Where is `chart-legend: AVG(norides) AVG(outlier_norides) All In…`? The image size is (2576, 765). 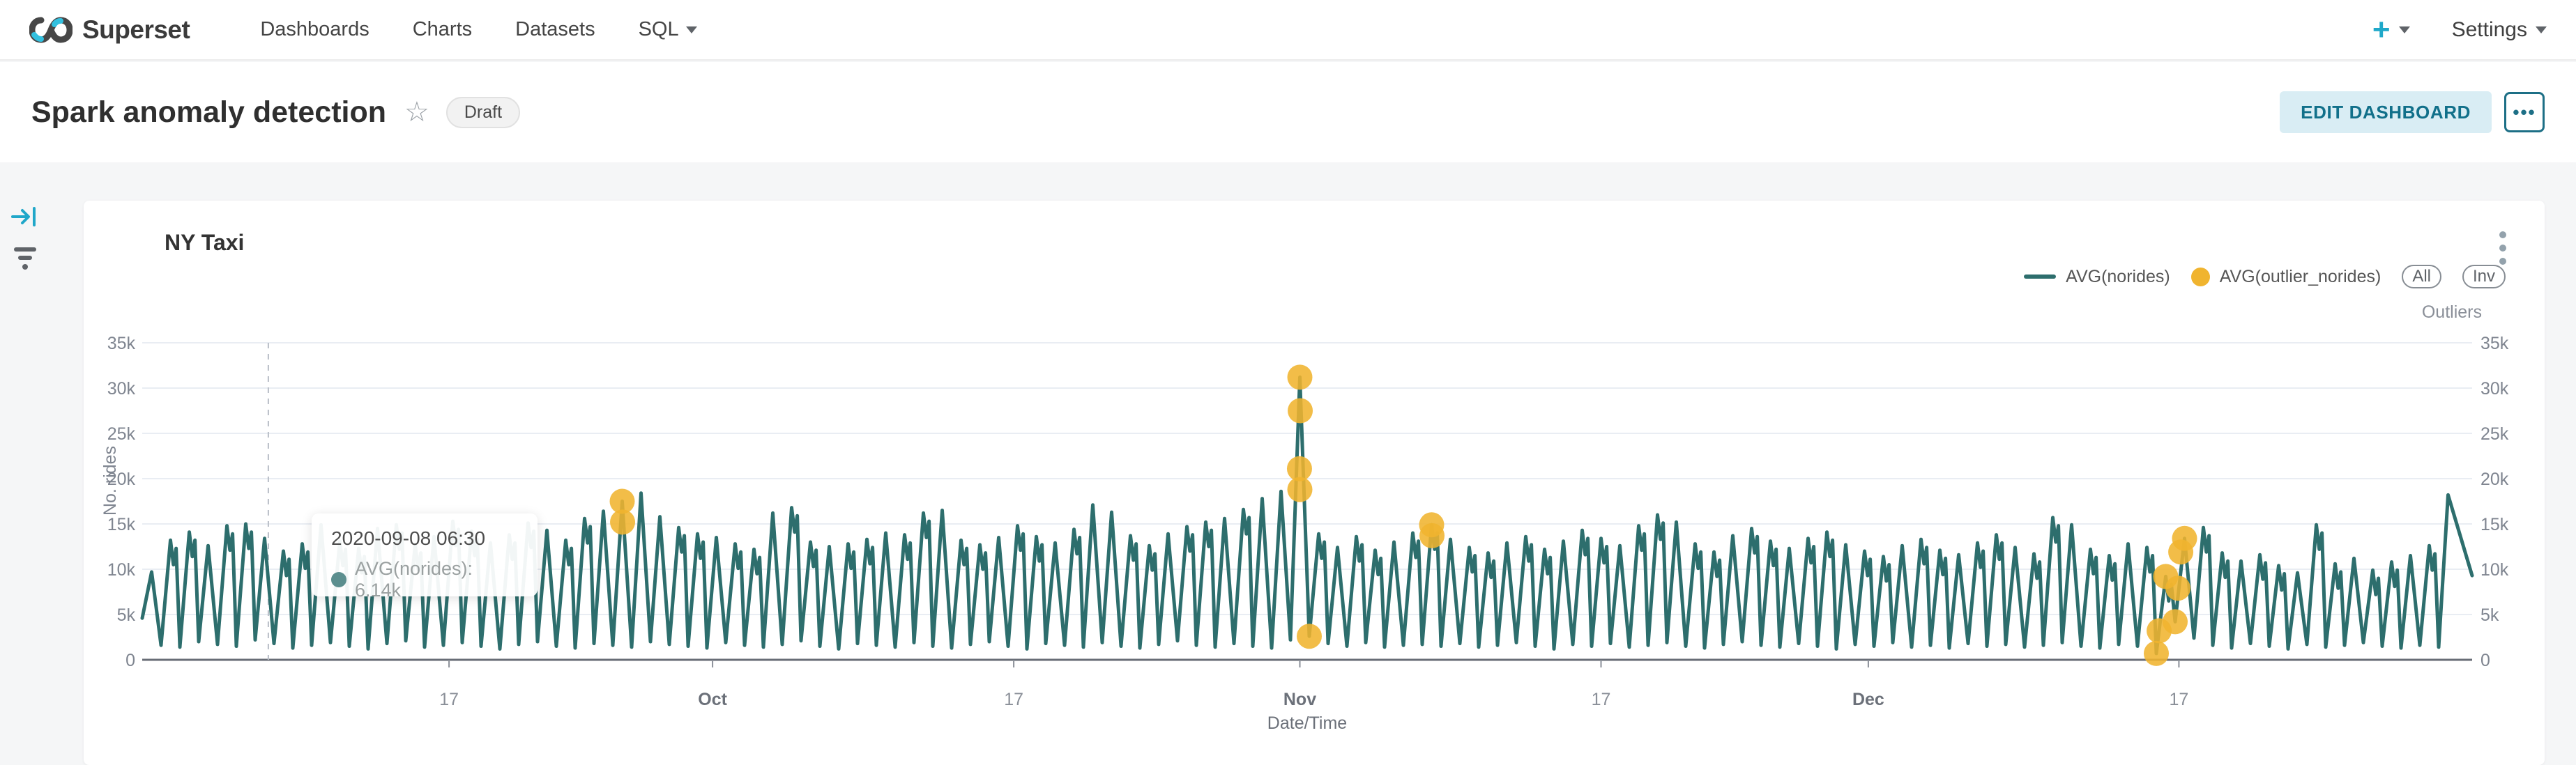
chart-legend: AVG(norides) AVG(outlier_norides) All In… is located at coordinates (2265, 276).